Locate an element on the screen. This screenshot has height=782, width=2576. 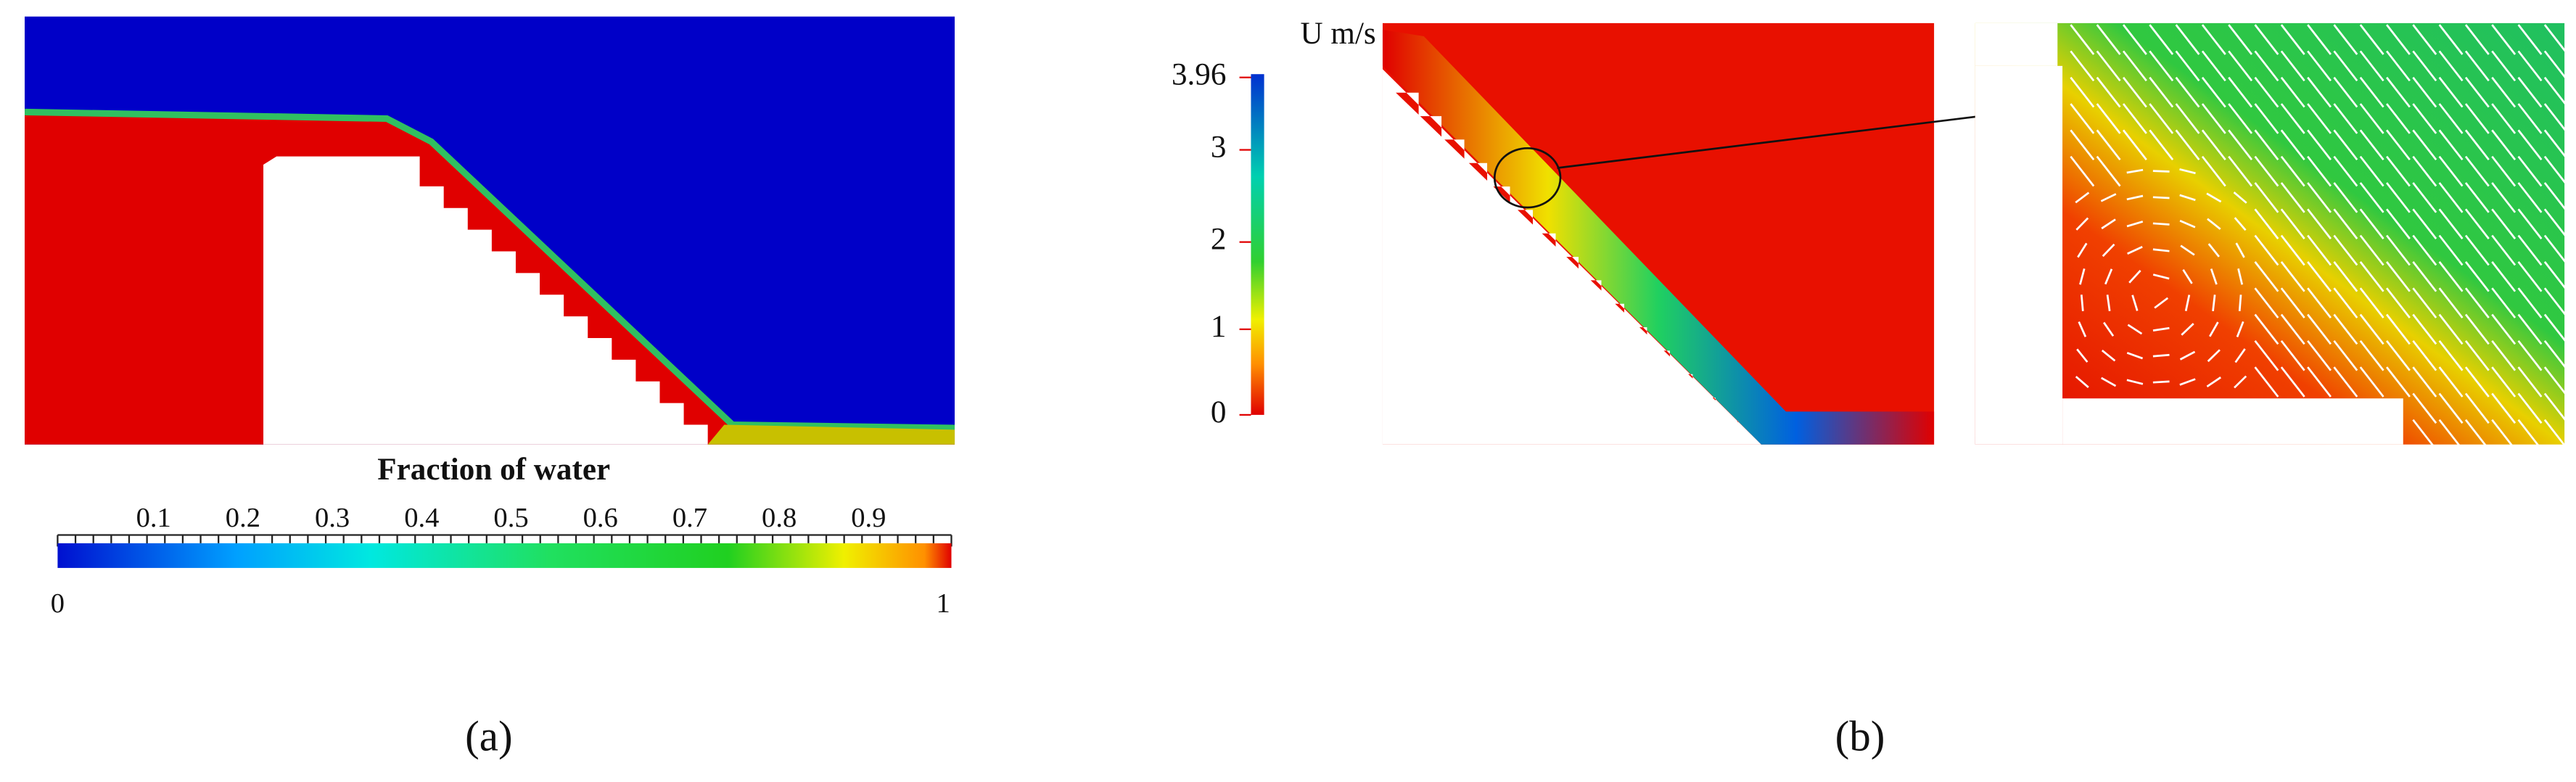
colorbar-tick-label: 0.7 is located at coordinates (689, 518).